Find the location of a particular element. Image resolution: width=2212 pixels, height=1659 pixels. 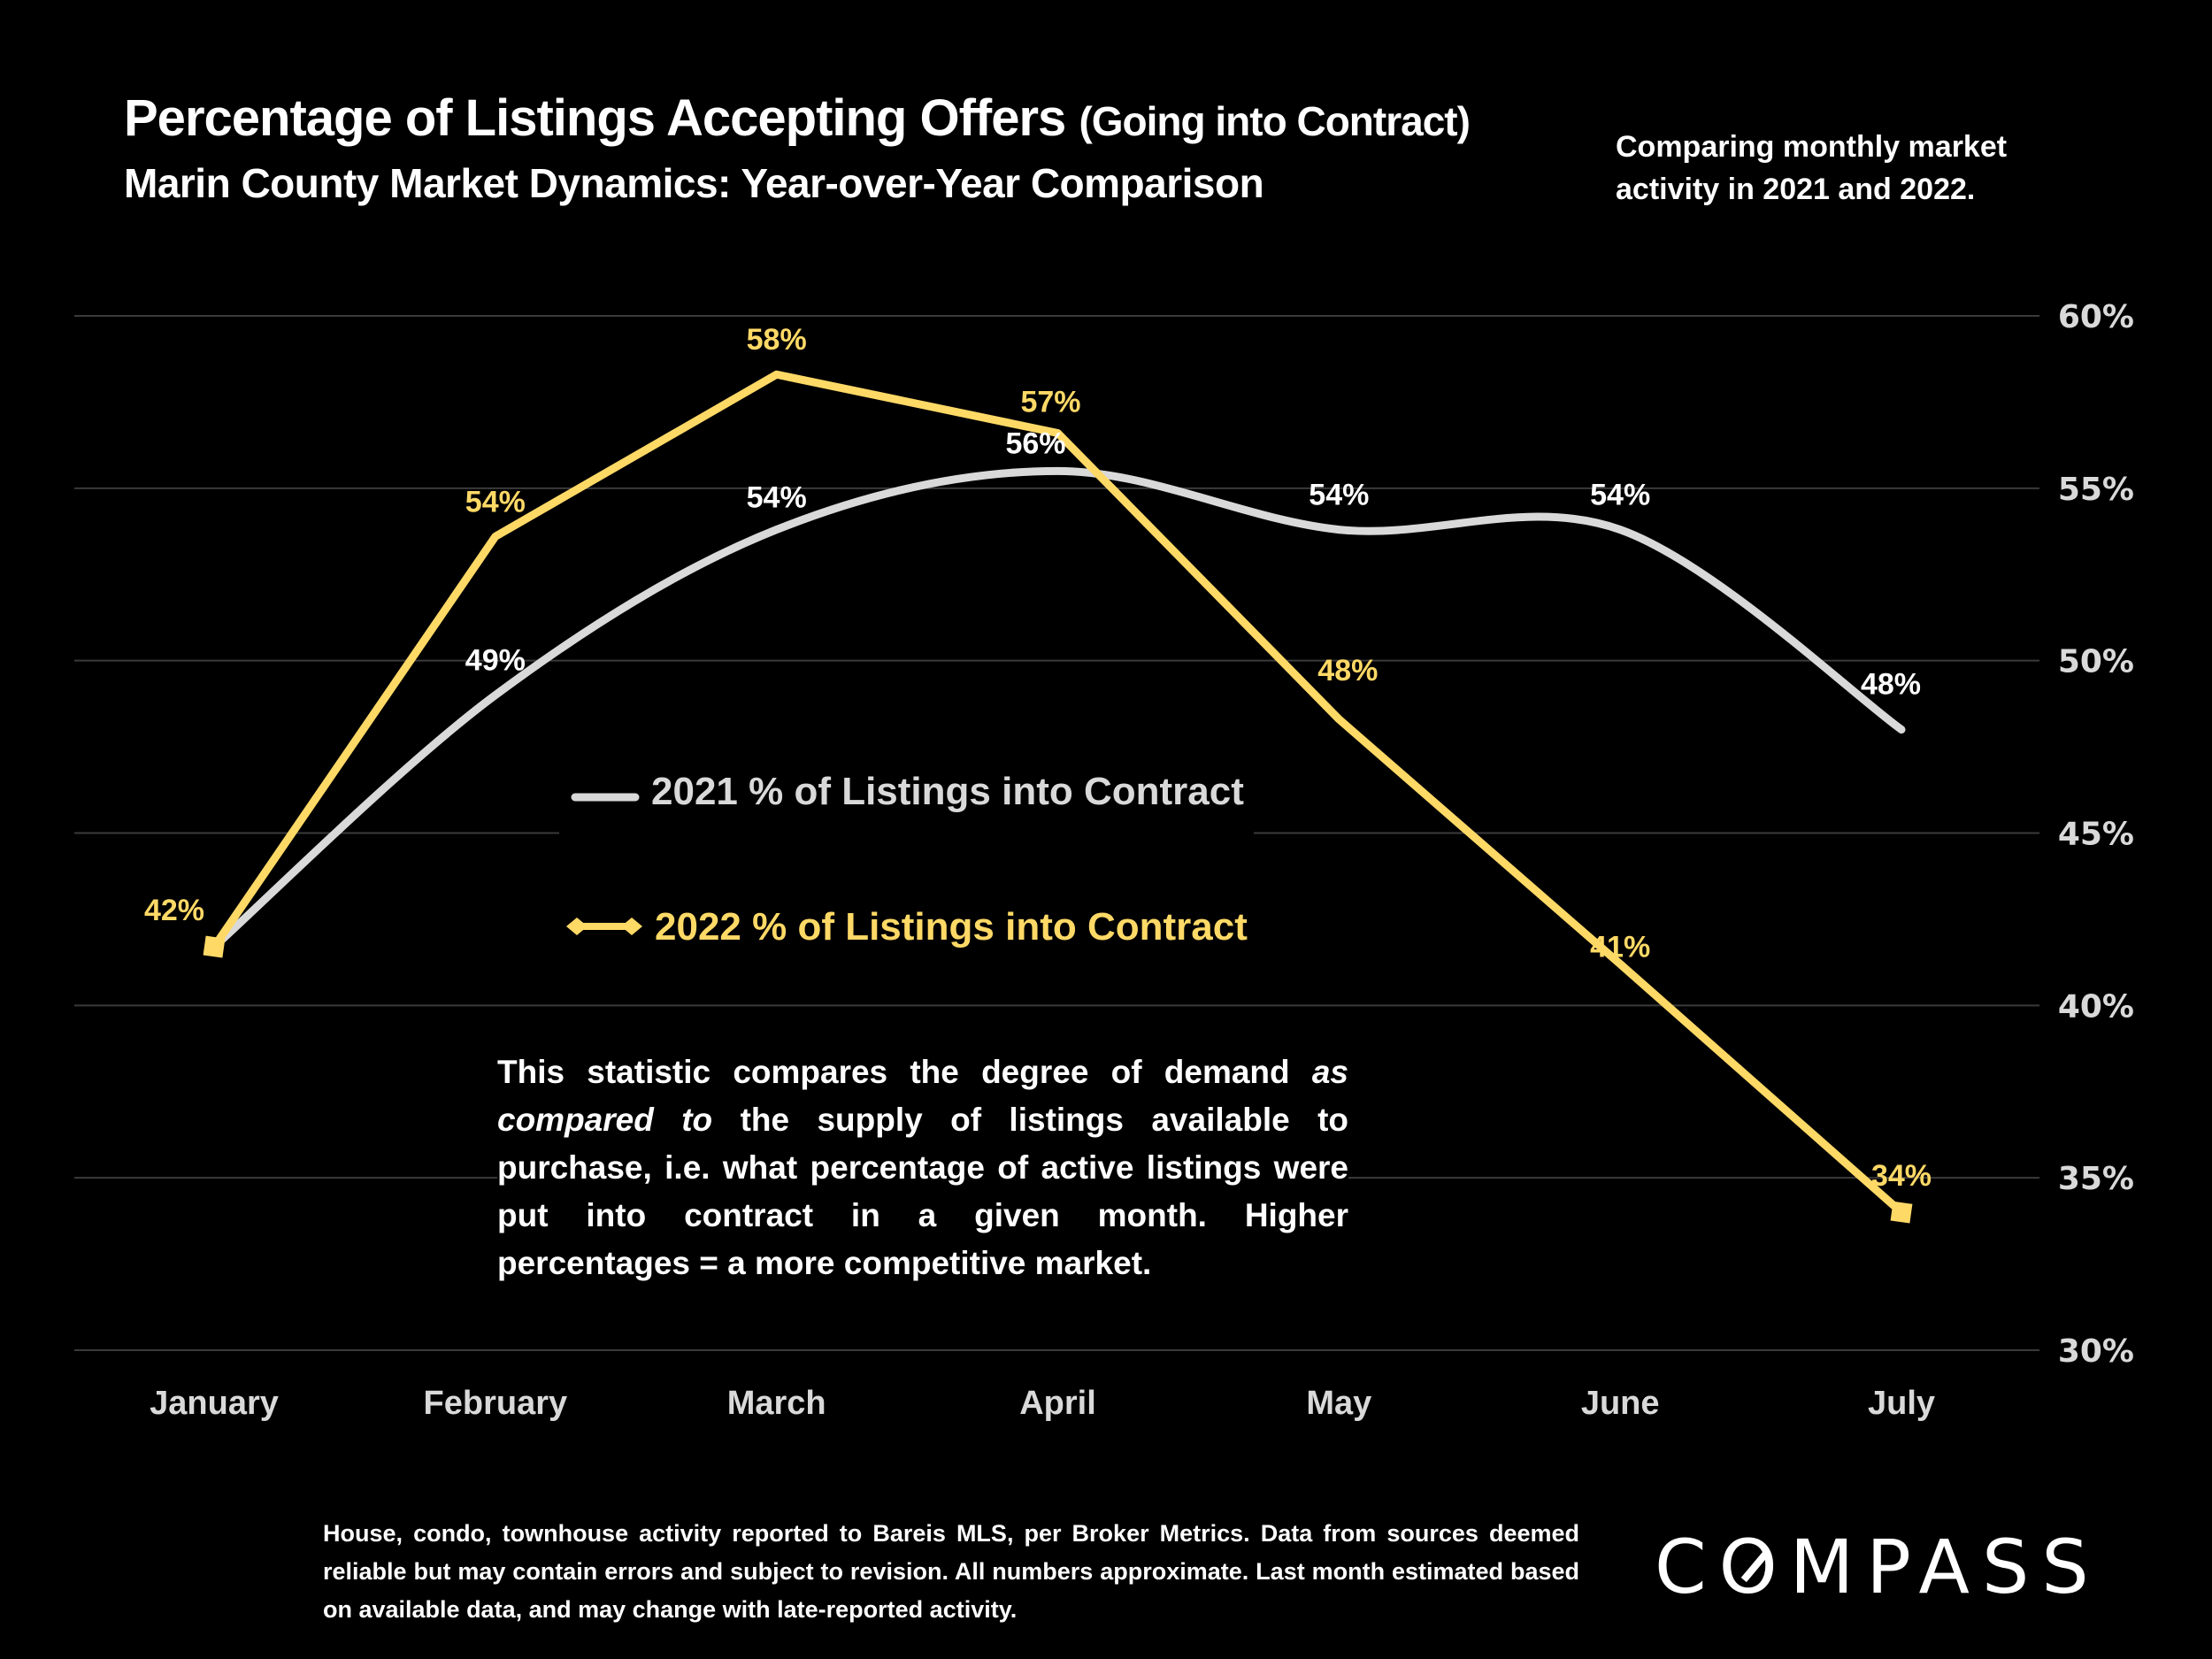

legend-label-2021: 2021 % of Listings into Contract is located at coordinates (947, 791).